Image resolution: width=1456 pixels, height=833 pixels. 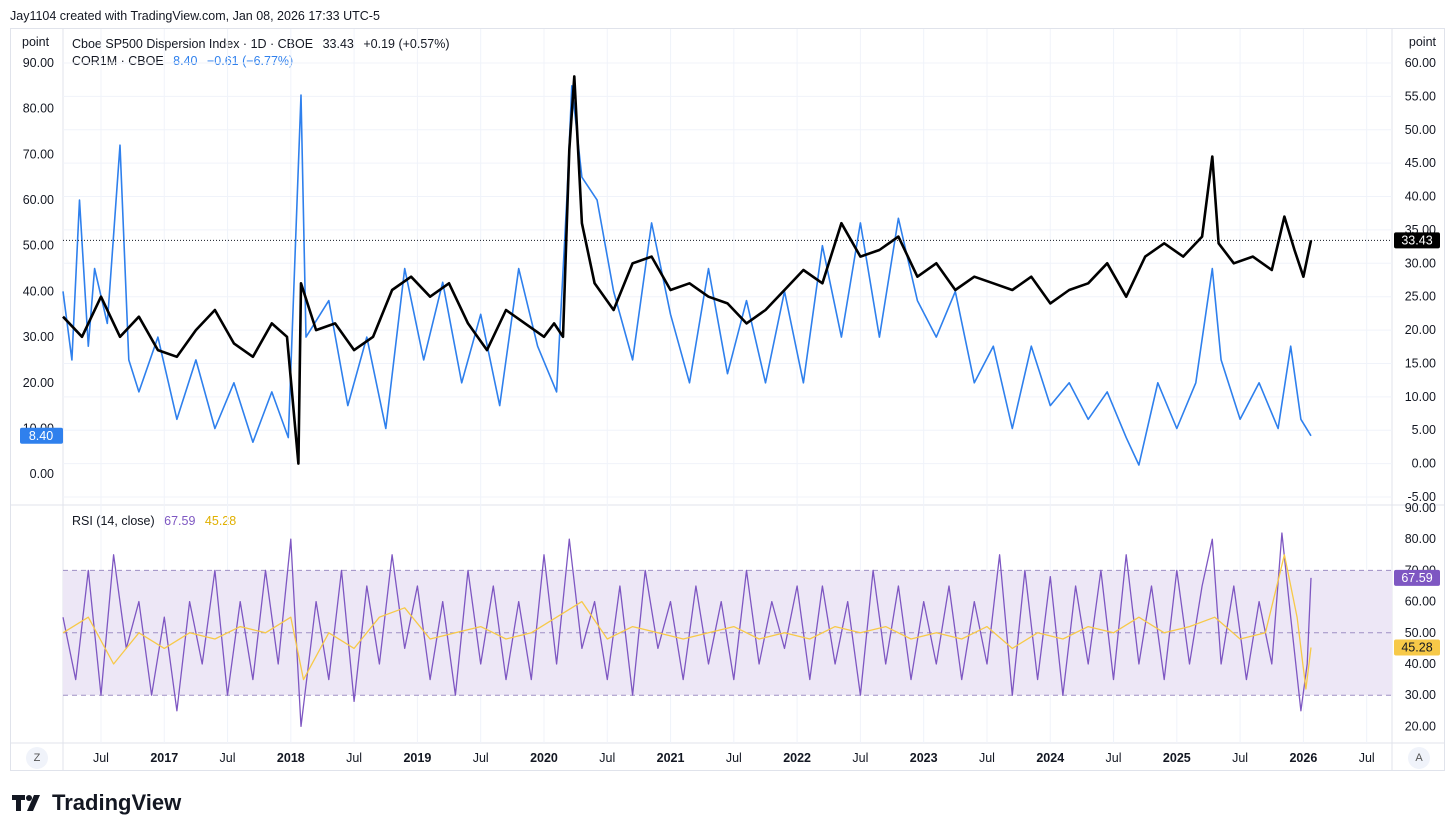 I want to click on legend-main-change: +0.19 (+0.57%), so click(x=406, y=44).